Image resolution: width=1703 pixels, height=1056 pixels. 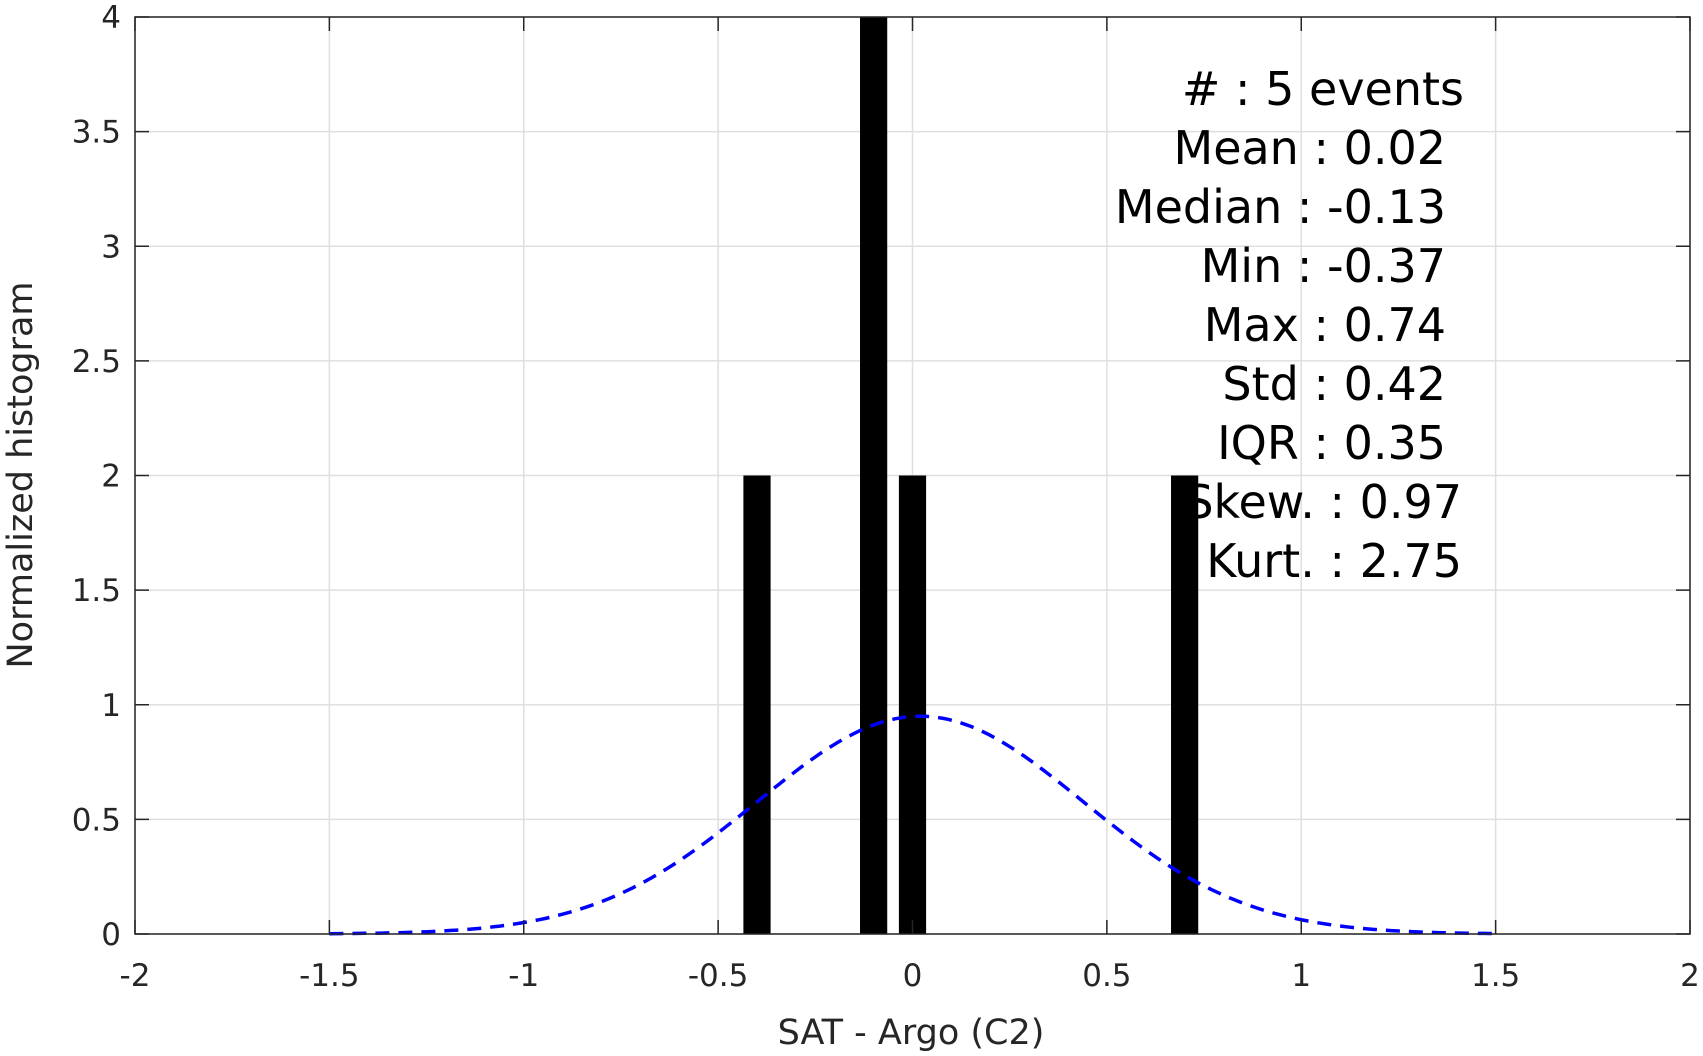 What do you see at coordinates (1106, 976) in the screenshot?
I see `x-tick-label: 0.5` at bounding box center [1106, 976].